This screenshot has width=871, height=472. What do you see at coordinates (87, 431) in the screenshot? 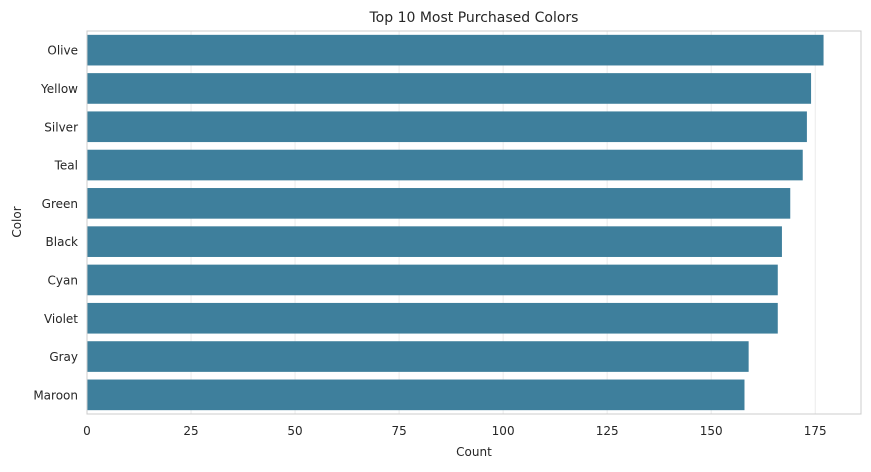
I see `x-tick-label: 0` at bounding box center [87, 431].